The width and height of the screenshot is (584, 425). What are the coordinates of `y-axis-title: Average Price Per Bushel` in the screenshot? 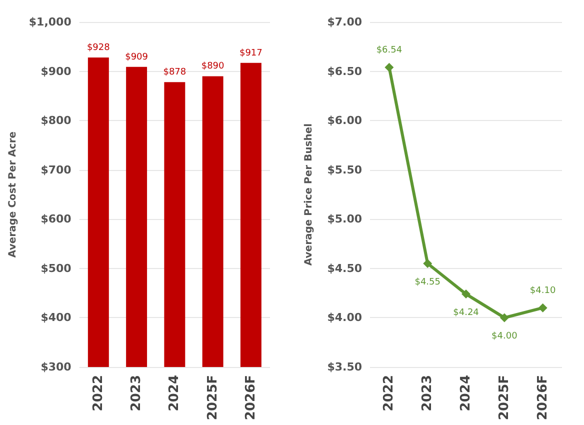 It's located at (309, 194).